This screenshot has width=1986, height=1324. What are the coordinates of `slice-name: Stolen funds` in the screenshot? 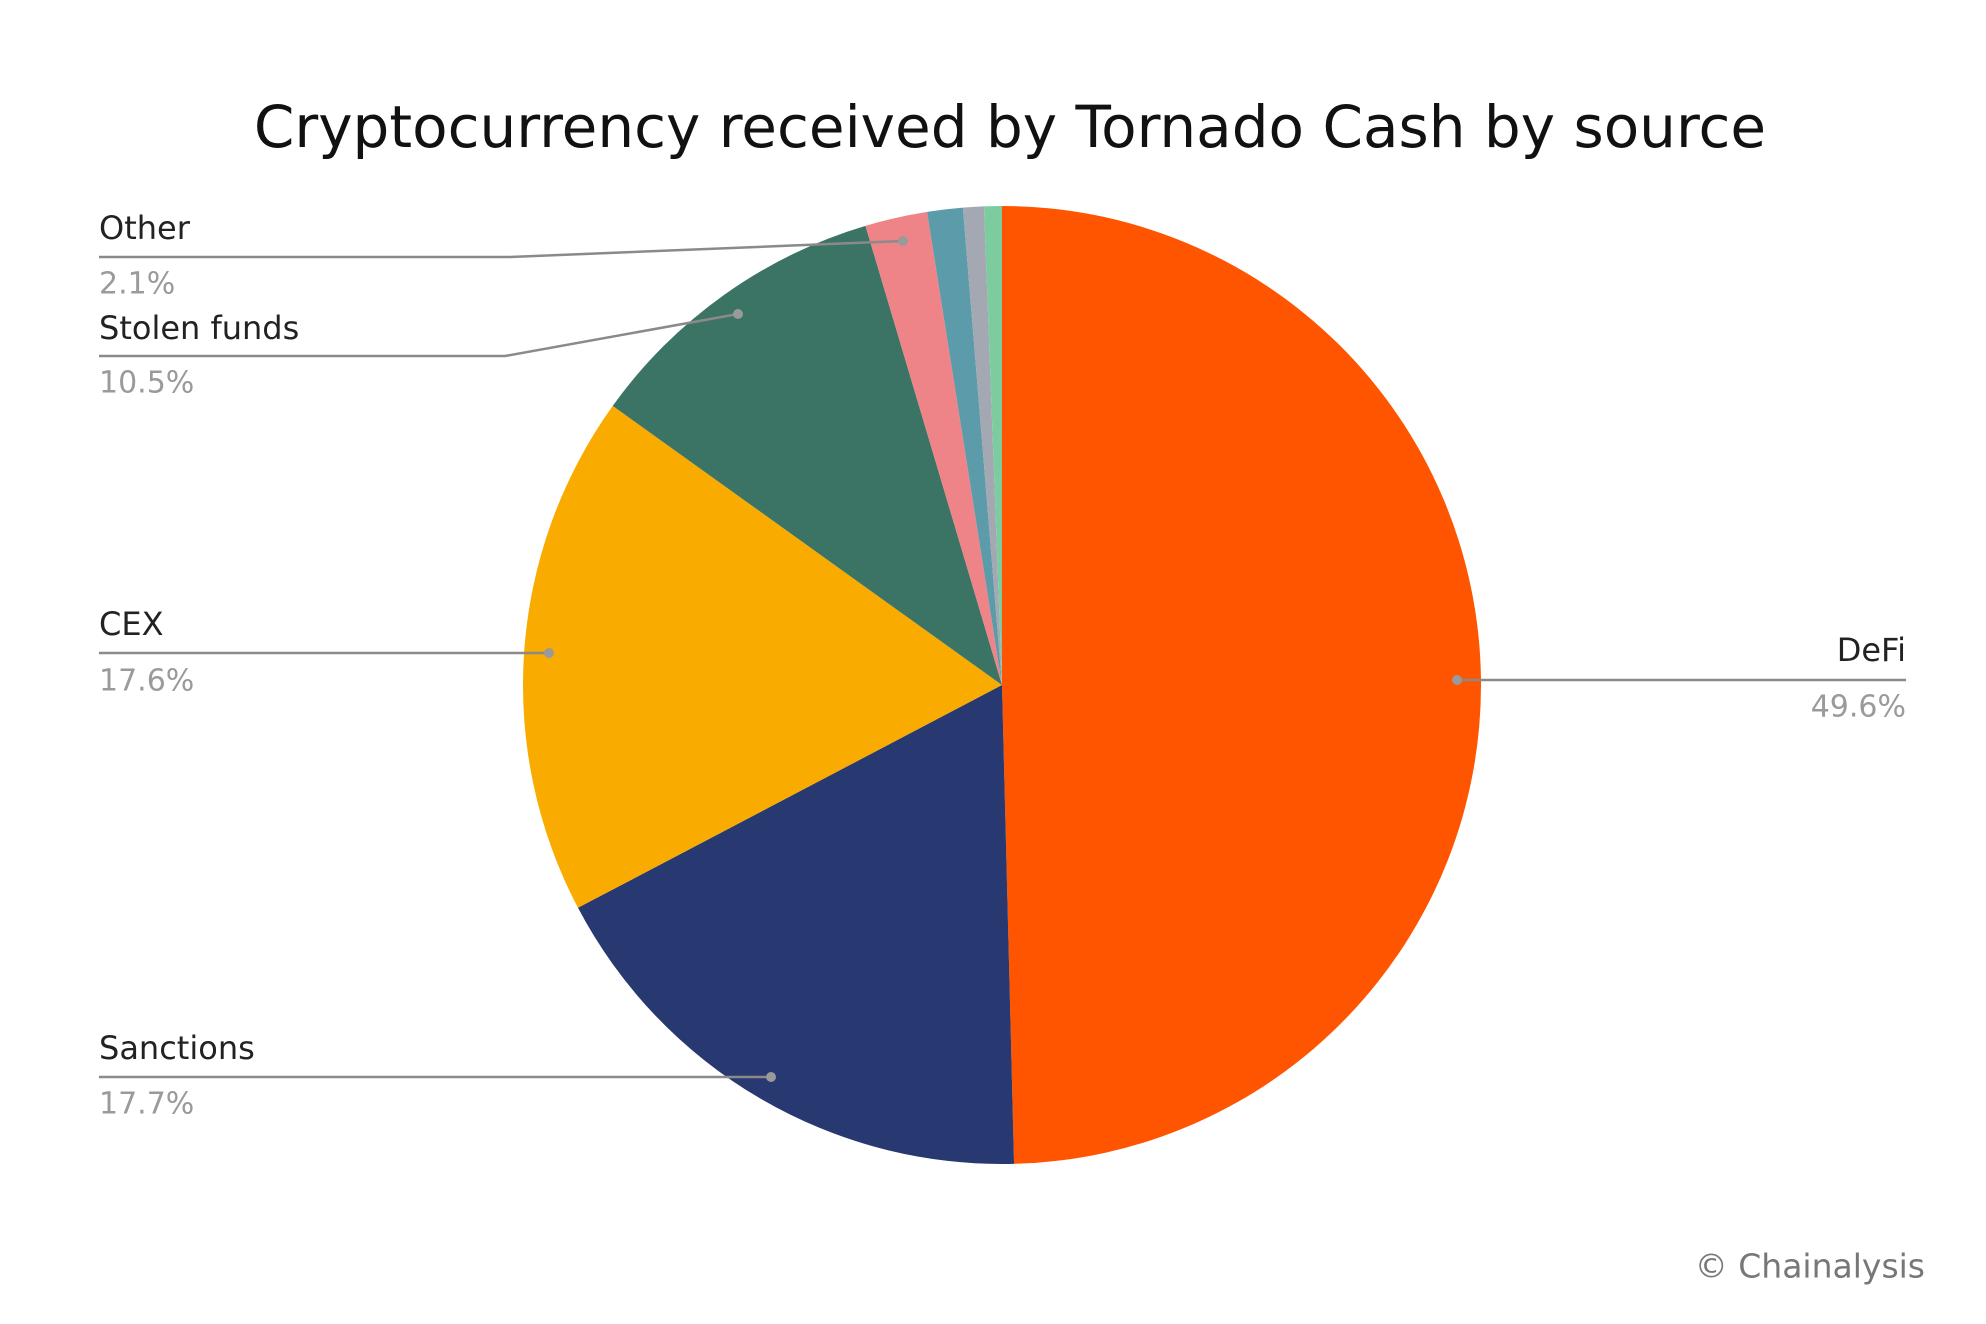 It's located at (199, 328).